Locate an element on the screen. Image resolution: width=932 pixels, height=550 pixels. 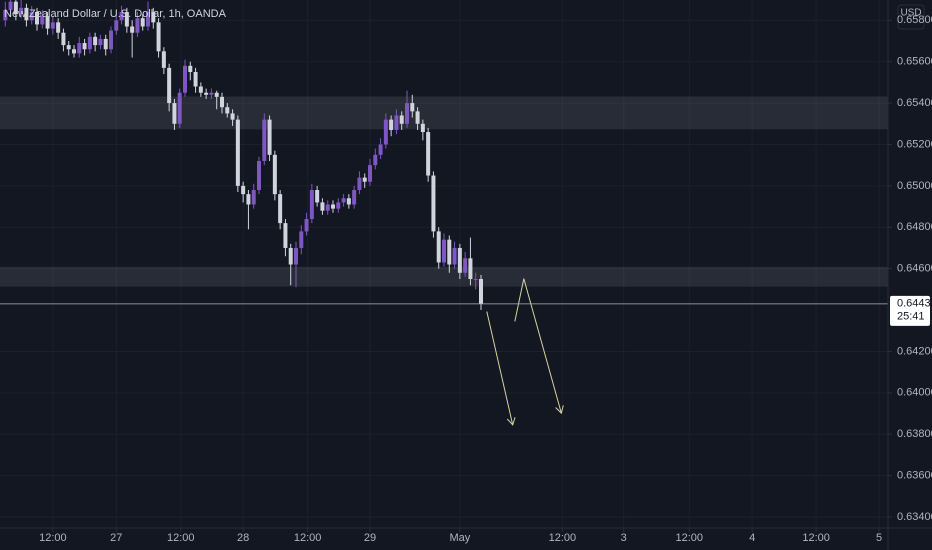
projection-arrow is located at coordinates (501, 368).